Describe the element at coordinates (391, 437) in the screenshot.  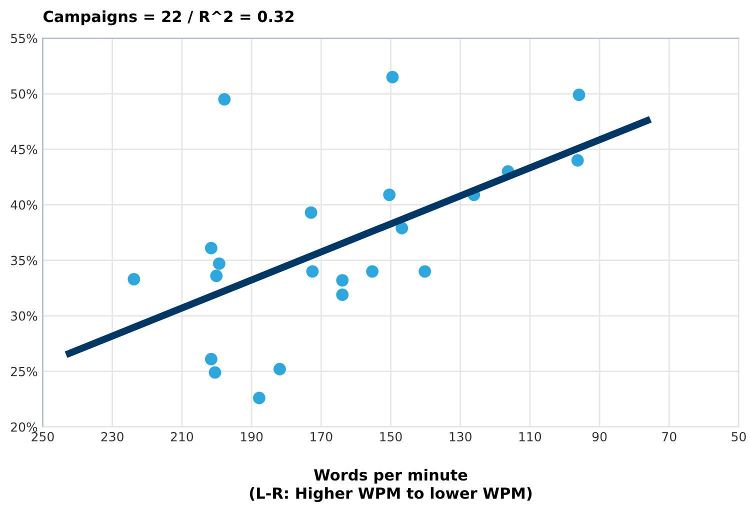
I see `x-tick-label: 150` at that location.